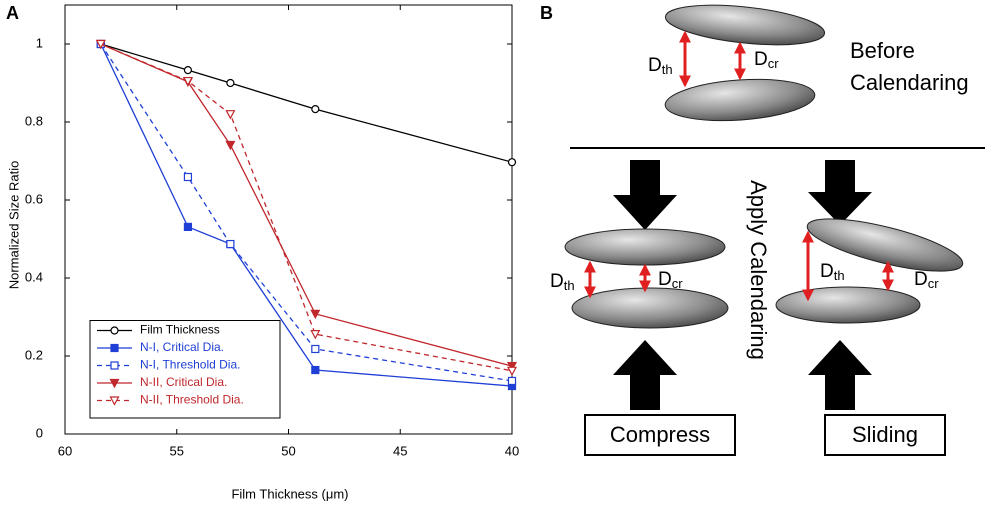  What do you see at coordinates (882, 50) in the screenshot?
I see `before-label: Before` at bounding box center [882, 50].